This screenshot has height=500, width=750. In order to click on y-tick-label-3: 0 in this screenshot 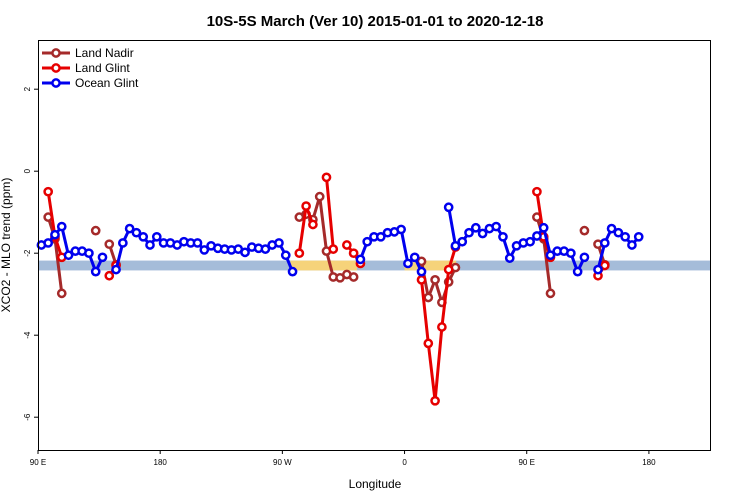, I will do `click(27, 170)`.